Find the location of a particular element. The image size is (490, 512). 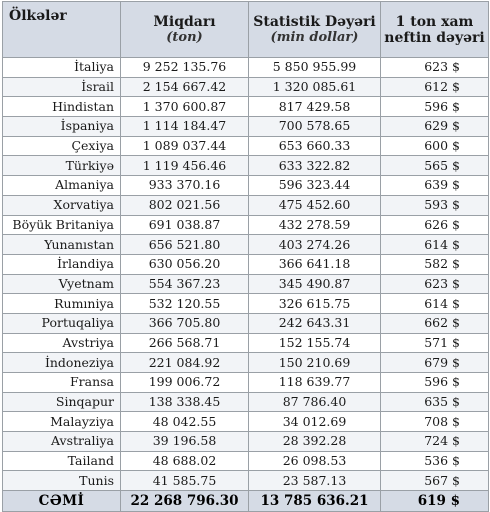

row-quantity: 1 119 456.46 is located at coordinates (184, 166).